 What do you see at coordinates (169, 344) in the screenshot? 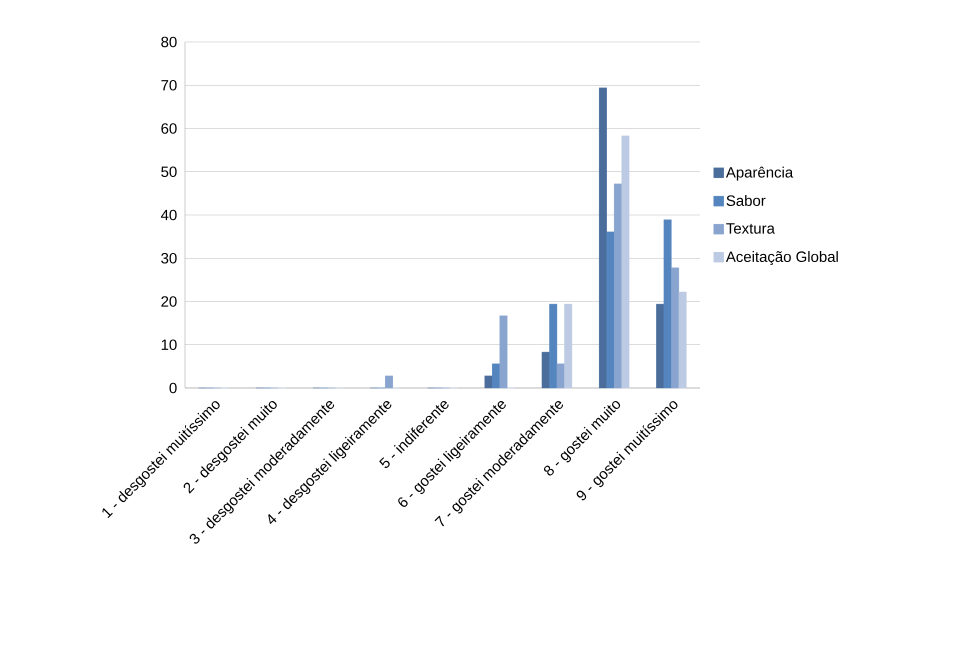
I see `y-tick-label: 10` at bounding box center [169, 344].